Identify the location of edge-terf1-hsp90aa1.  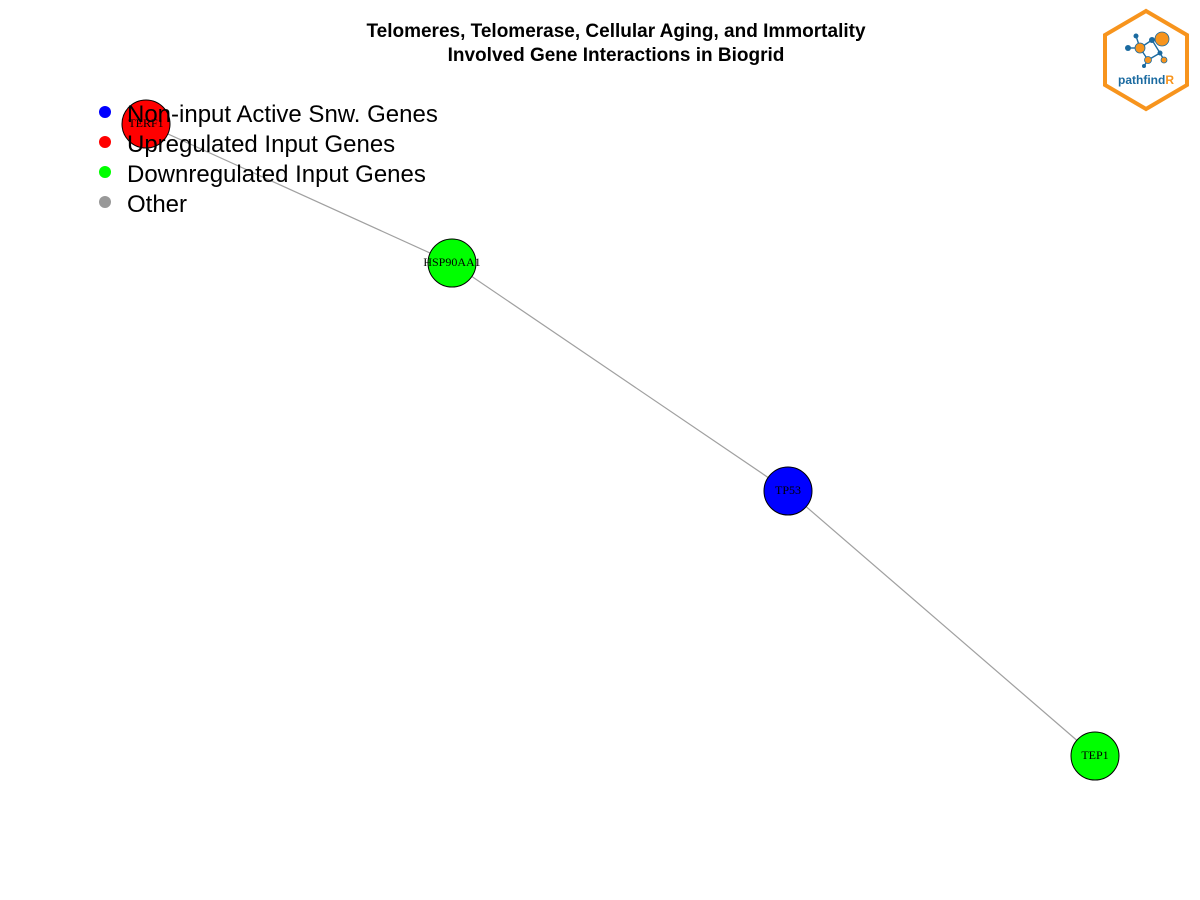
(299, 193).